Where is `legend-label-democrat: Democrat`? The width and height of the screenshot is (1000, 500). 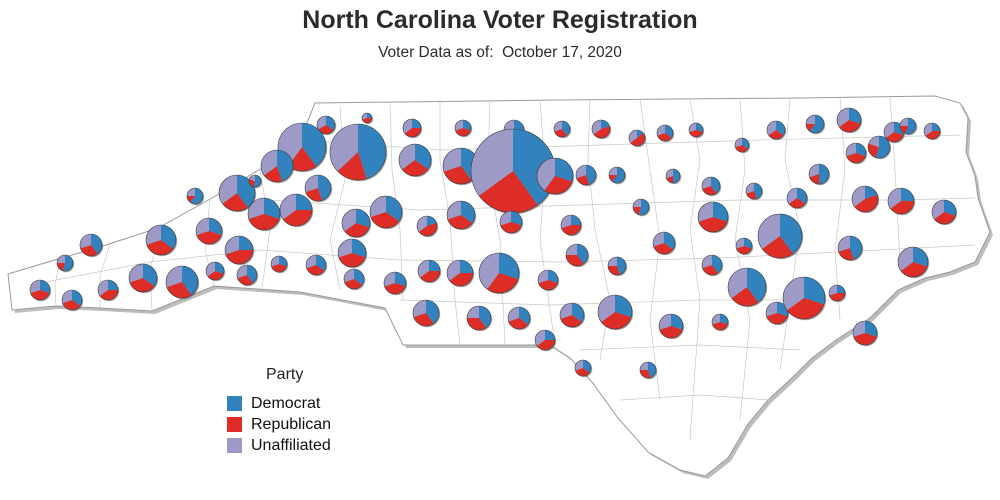 legend-label-democrat: Democrat is located at coordinates (286, 403).